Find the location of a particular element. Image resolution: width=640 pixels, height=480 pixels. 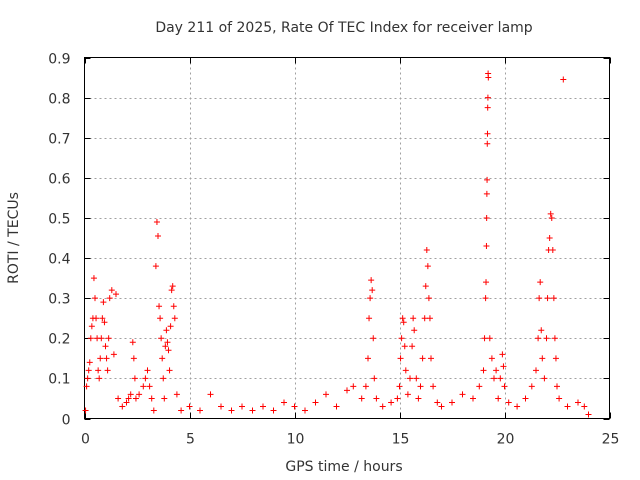

y-axis-label: ROTI / TECUs is located at coordinates (14, 238).